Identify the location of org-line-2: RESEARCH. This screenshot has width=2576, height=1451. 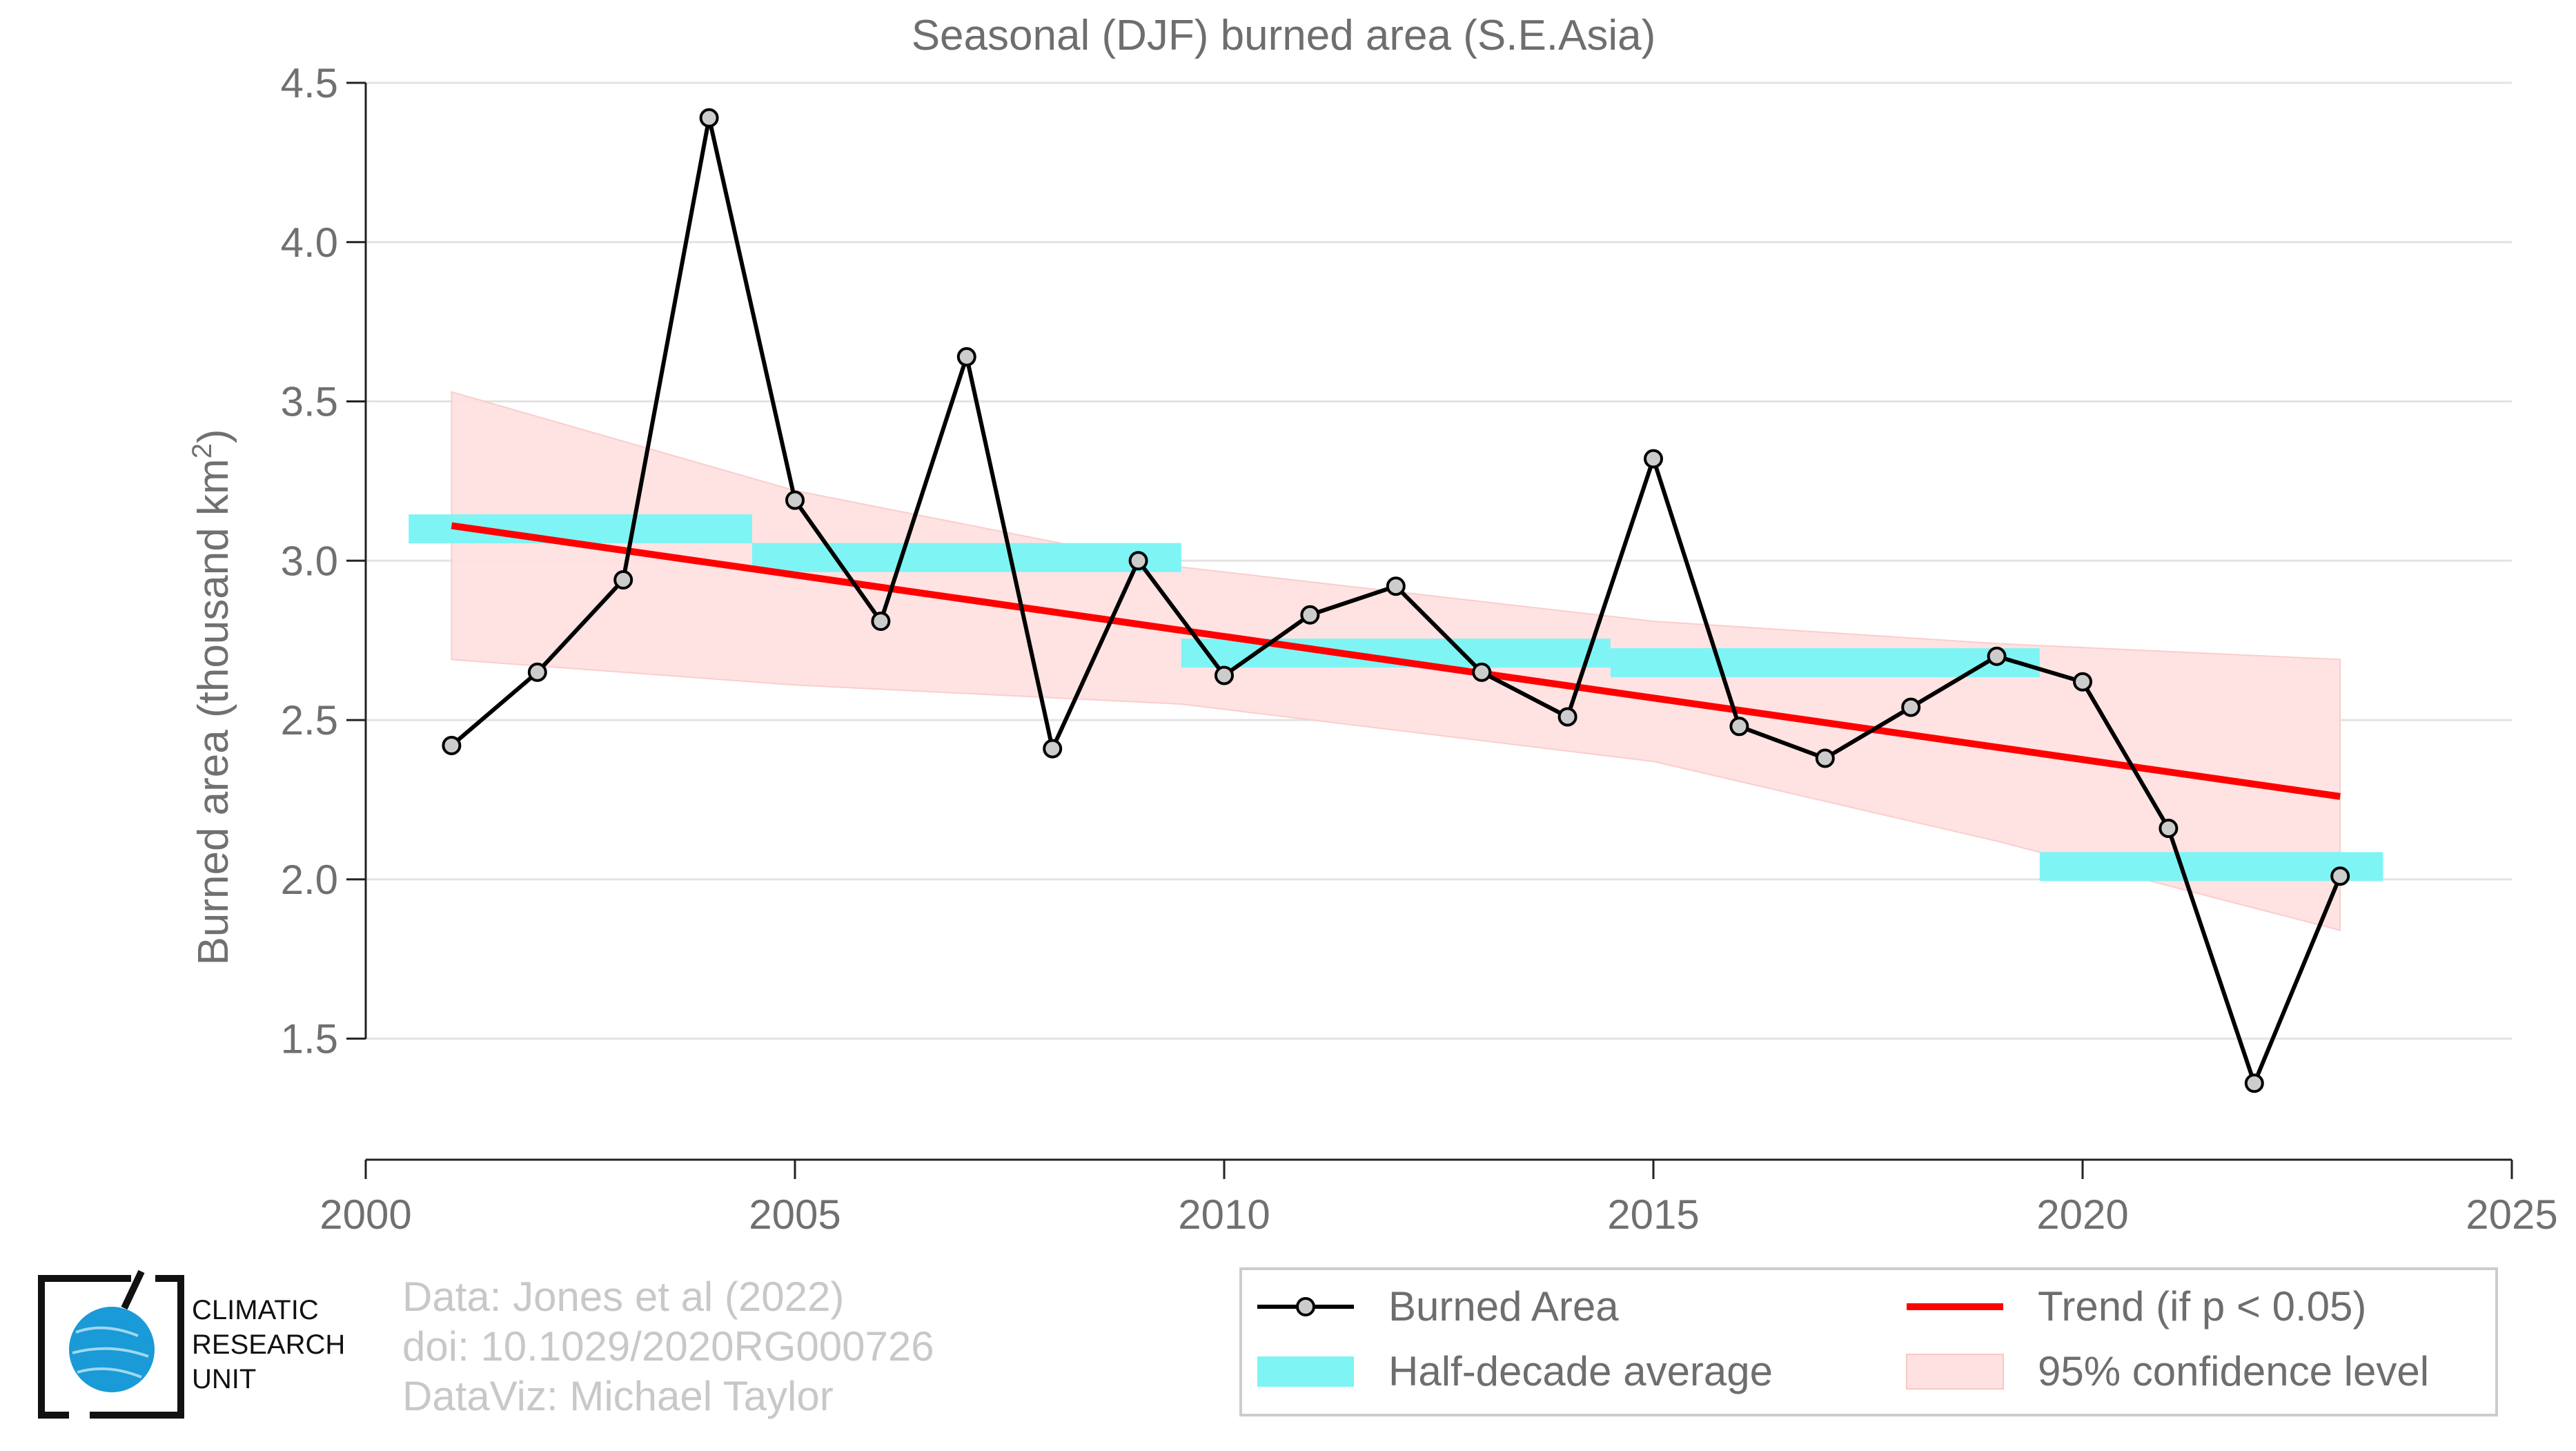
(269, 1345).